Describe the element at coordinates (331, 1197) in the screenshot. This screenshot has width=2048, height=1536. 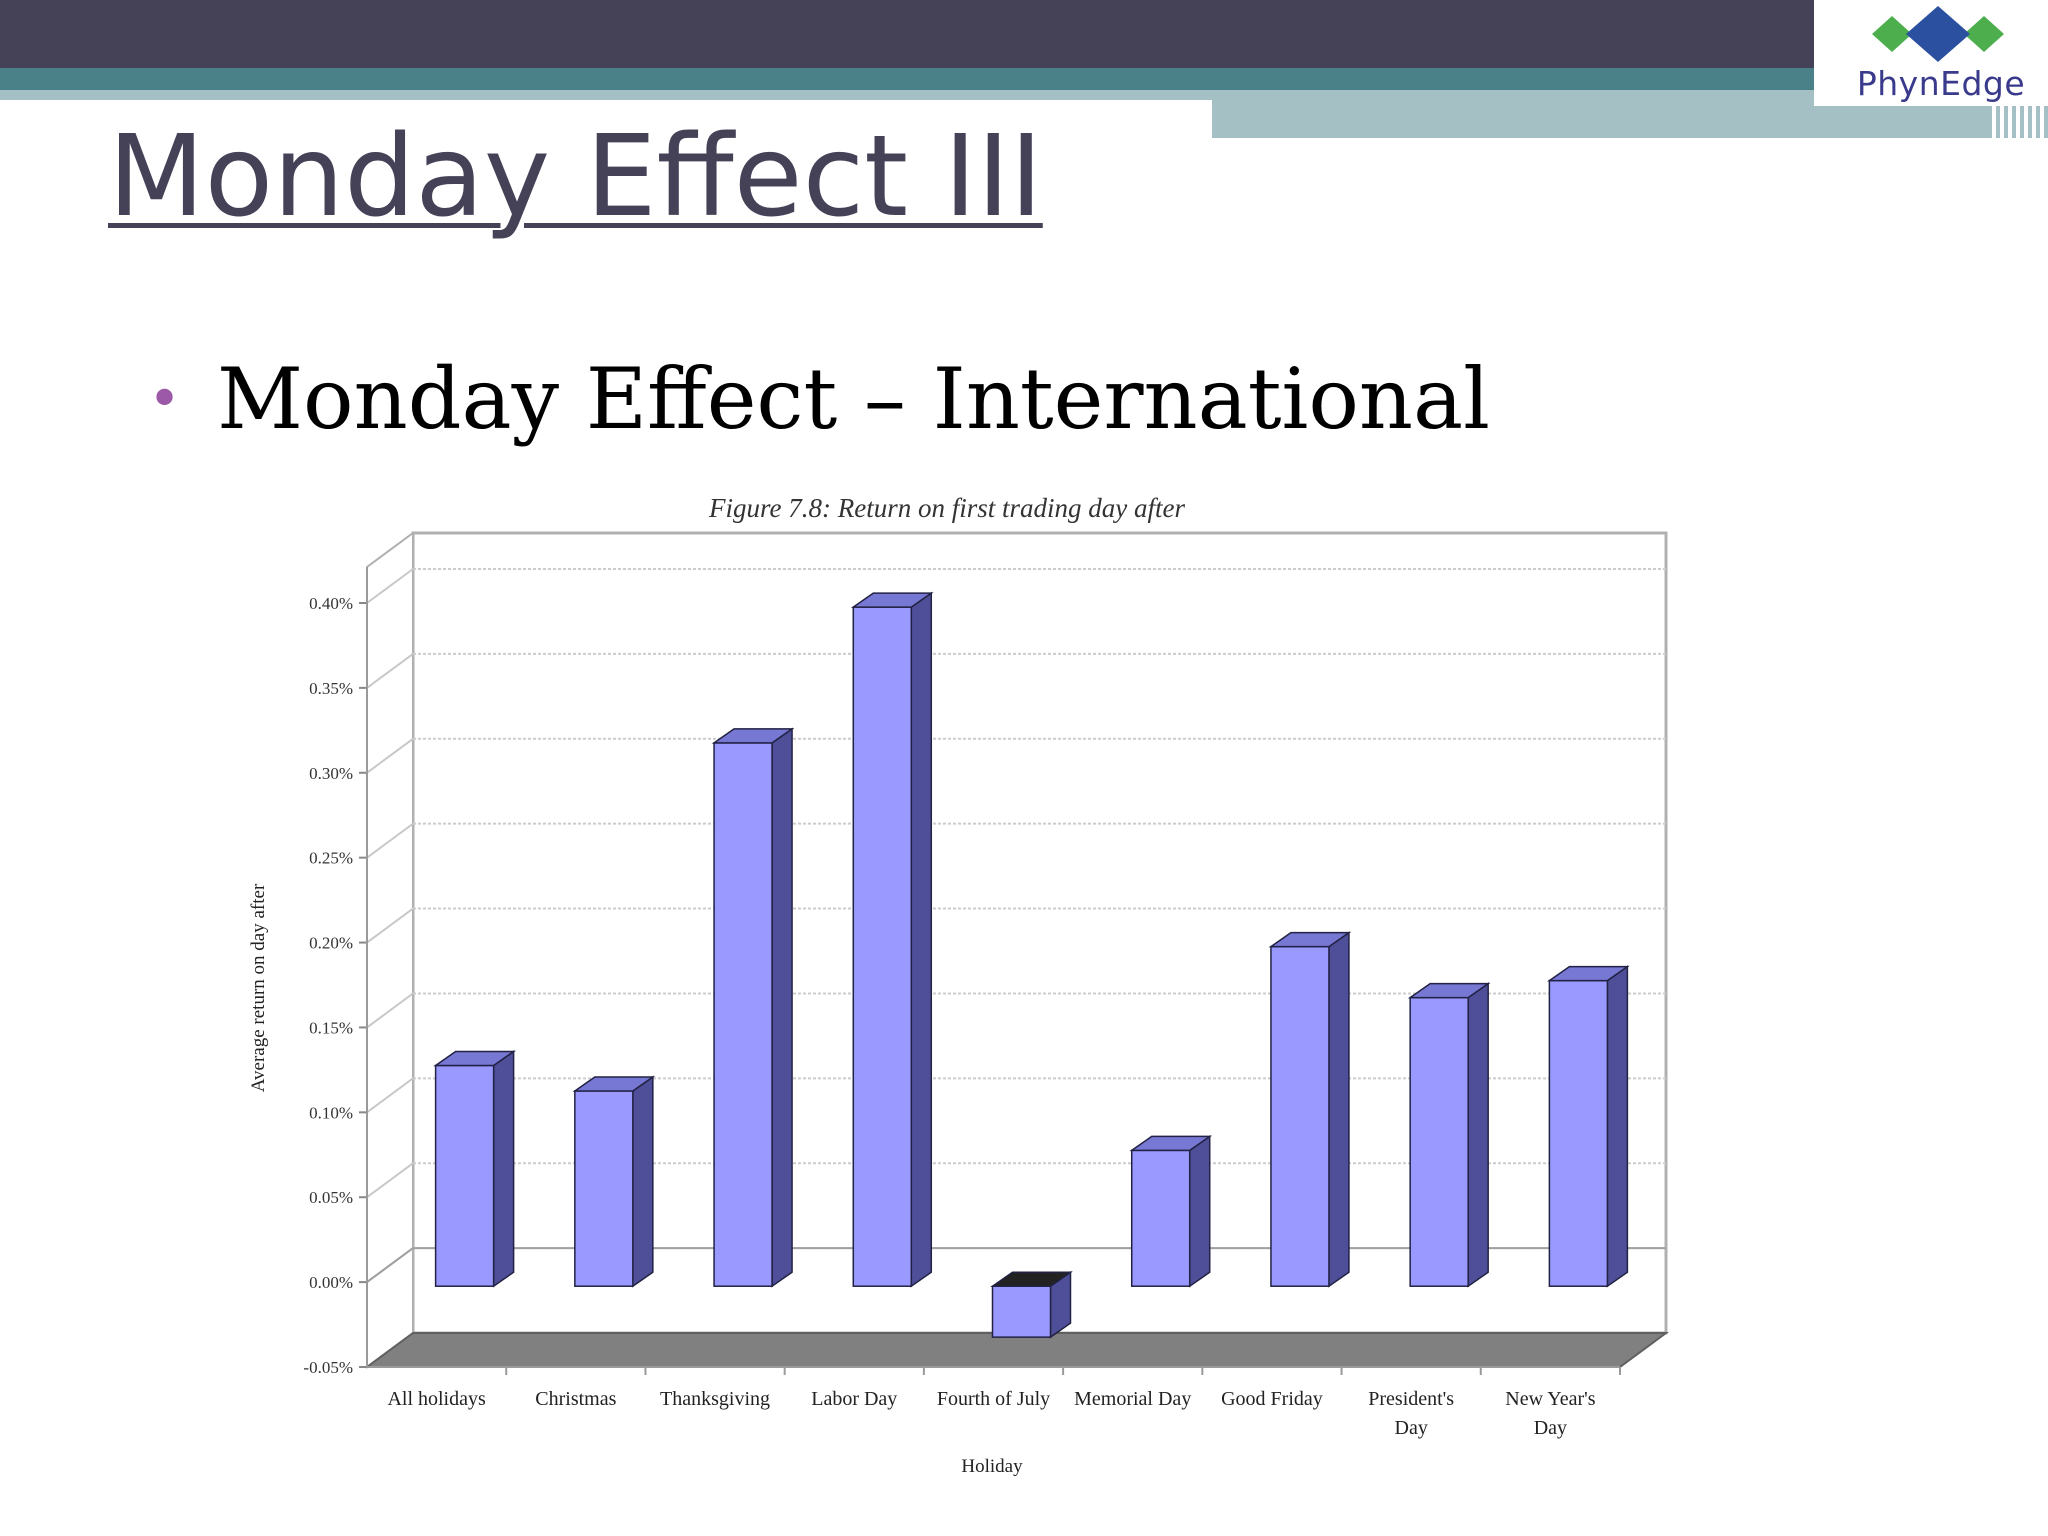
I see `y-tick-label: 0.05%` at that location.